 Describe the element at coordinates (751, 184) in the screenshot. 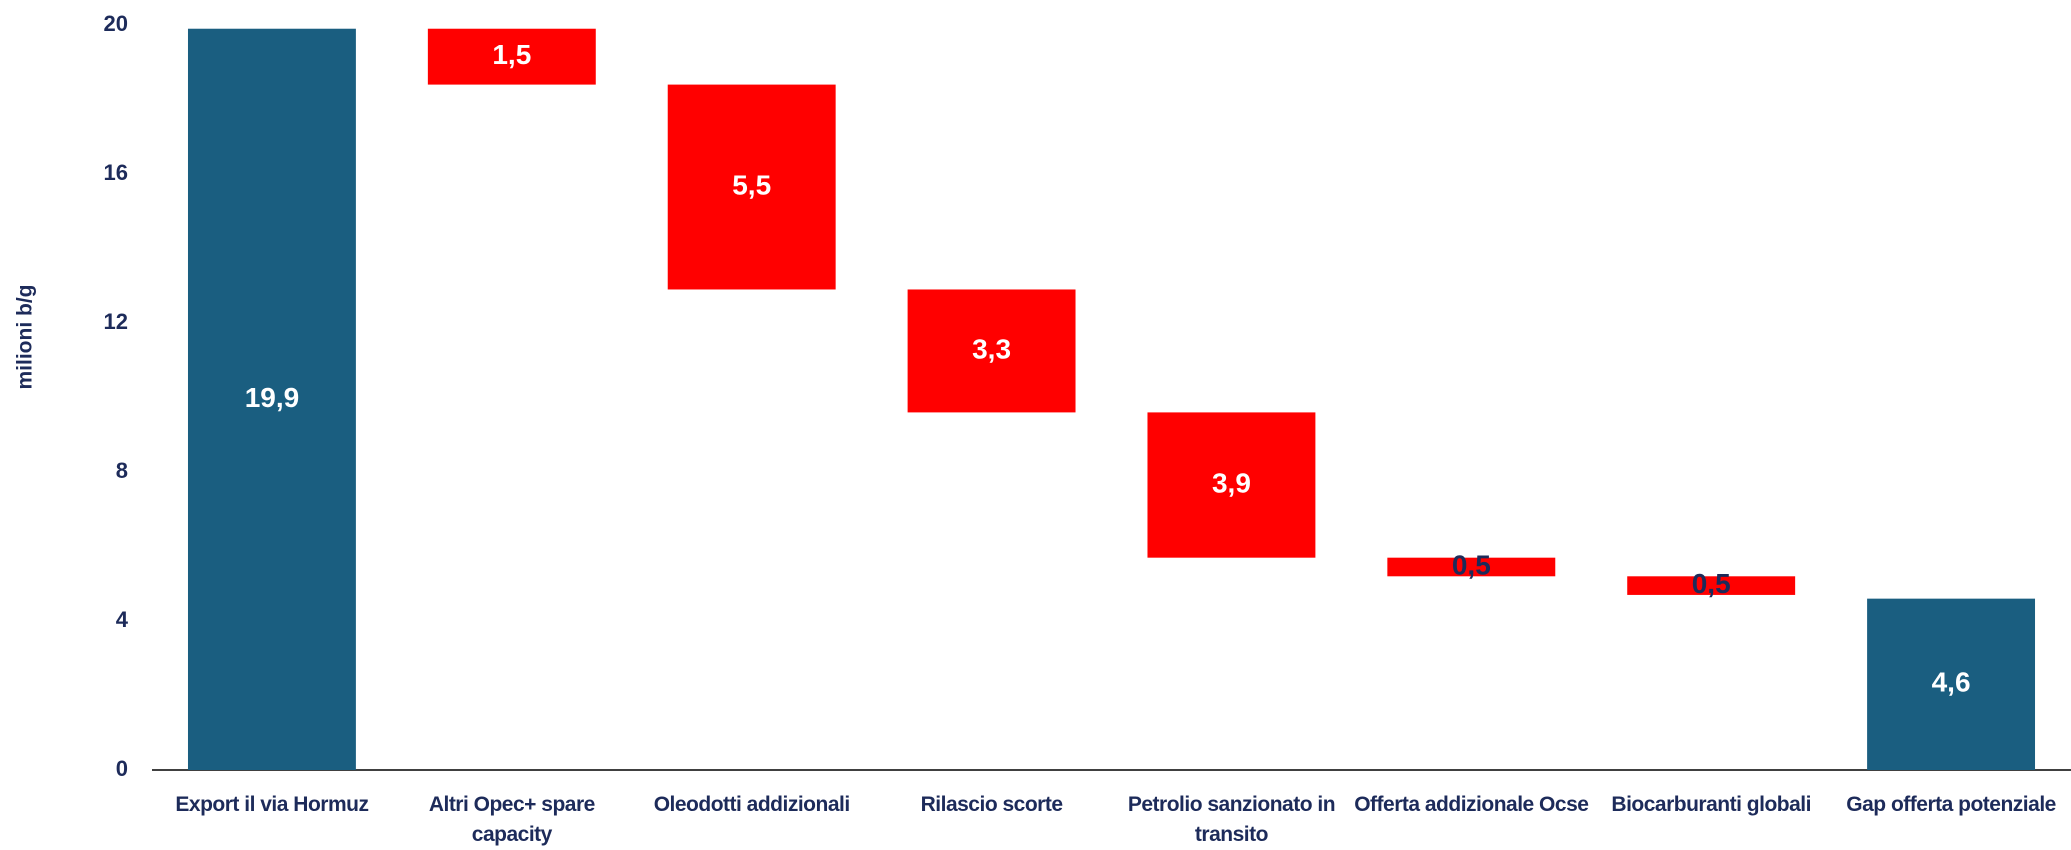

I see `data-label: 5,5` at that location.